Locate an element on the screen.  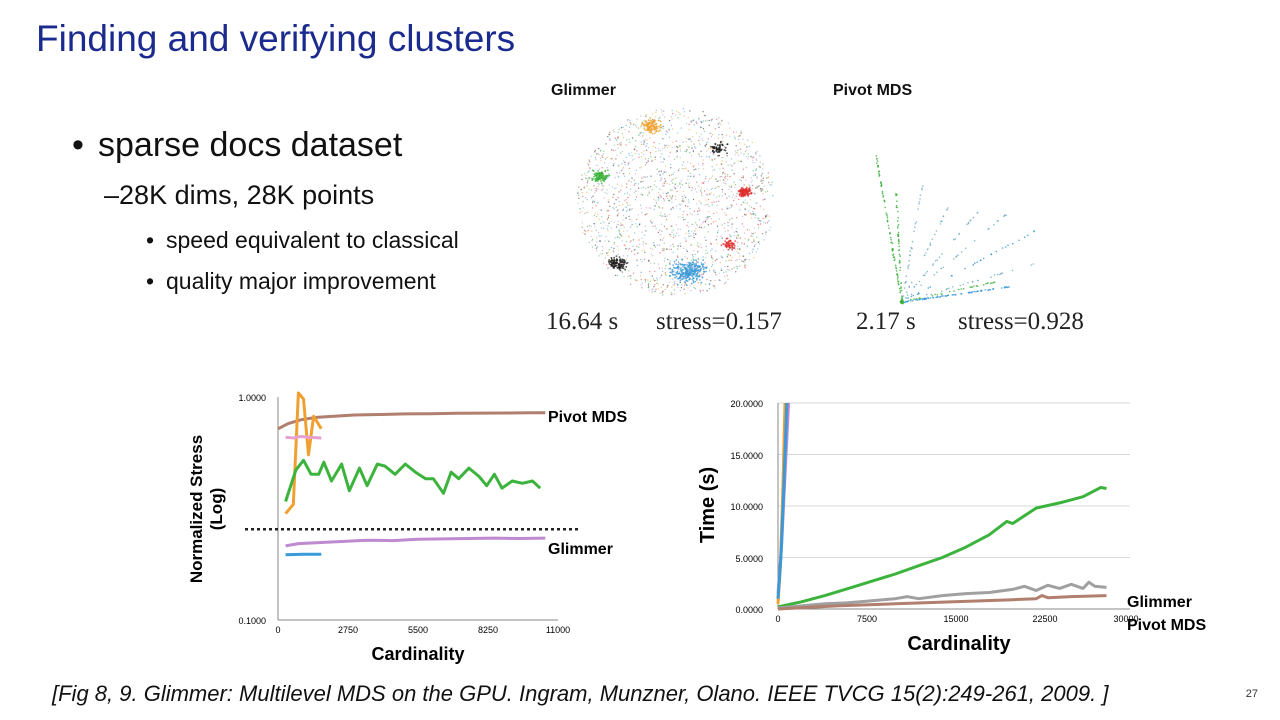
glimmer-stress: stress=0.157 is located at coordinates (719, 321).